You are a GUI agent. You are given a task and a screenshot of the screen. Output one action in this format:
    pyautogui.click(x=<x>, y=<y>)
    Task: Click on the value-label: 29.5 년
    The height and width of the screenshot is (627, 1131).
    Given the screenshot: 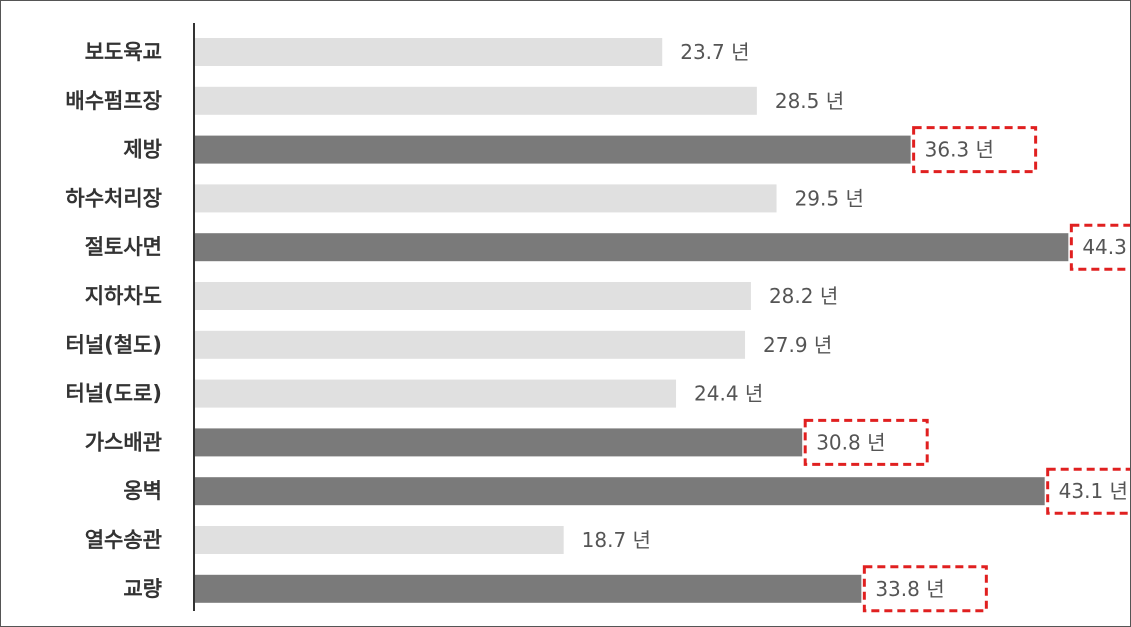 What is the action you would take?
    pyautogui.click(x=829, y=198)
    